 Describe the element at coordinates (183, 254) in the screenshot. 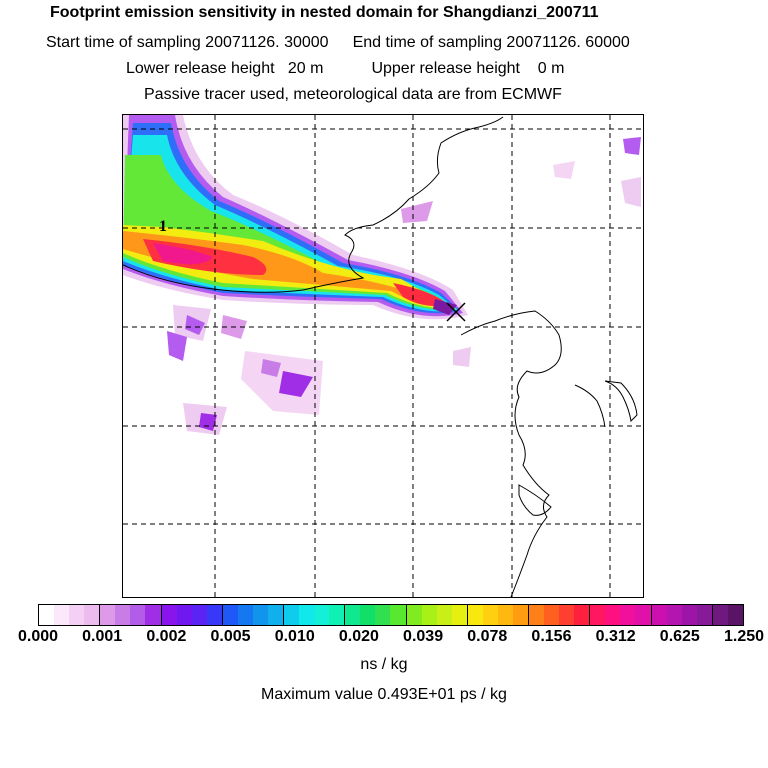

I see `plume-core-magenta` at that location.